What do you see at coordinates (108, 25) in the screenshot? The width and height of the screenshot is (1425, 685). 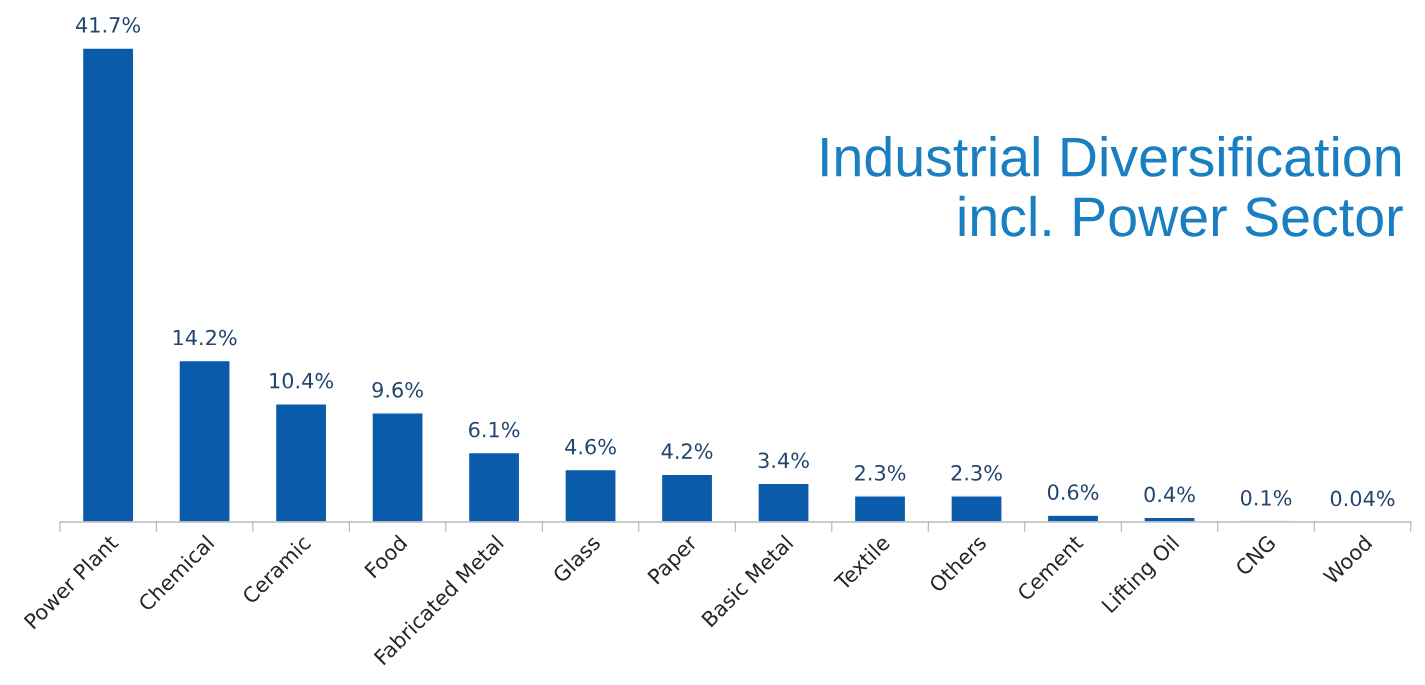 I see `data-label: 41.7%` at bounding box center [108, 25].